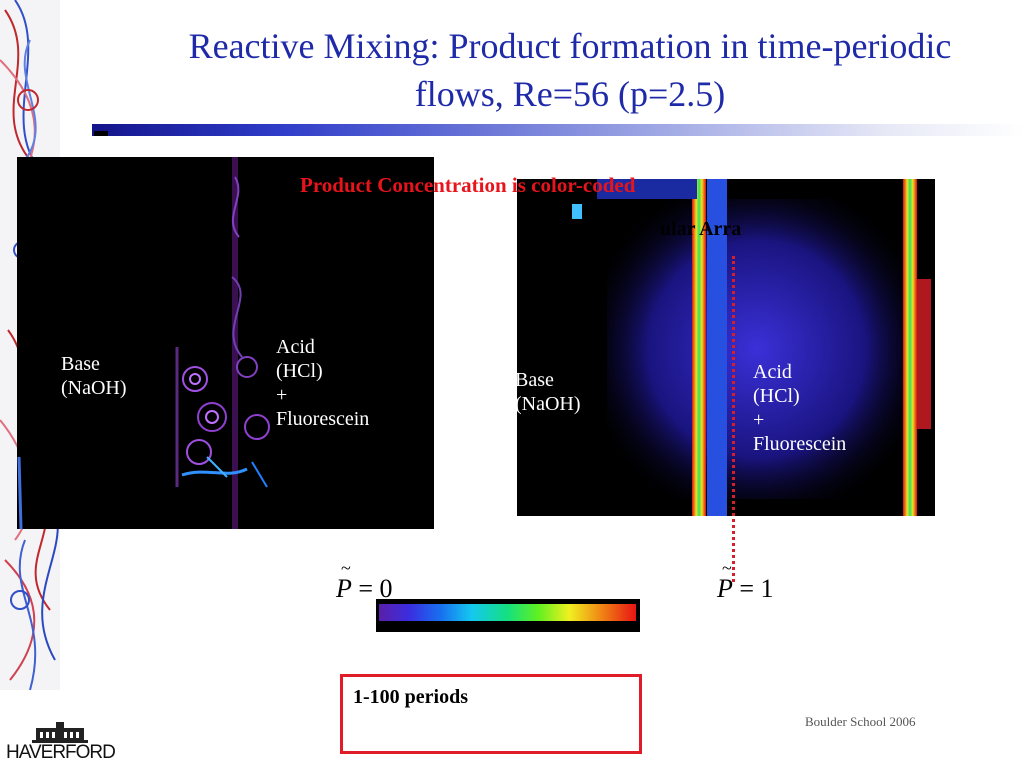  Describe the element at coordinates (491, 714) in the screenshot. I see `periods-box: 1-100 periods` at that location.